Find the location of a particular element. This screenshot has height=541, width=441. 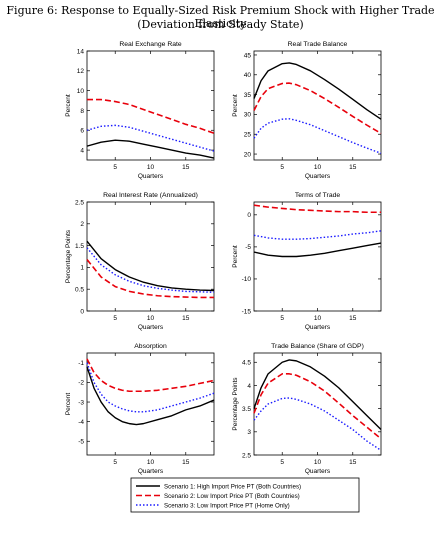

y-tick-label: 12 is located at coordinates (81, 71).